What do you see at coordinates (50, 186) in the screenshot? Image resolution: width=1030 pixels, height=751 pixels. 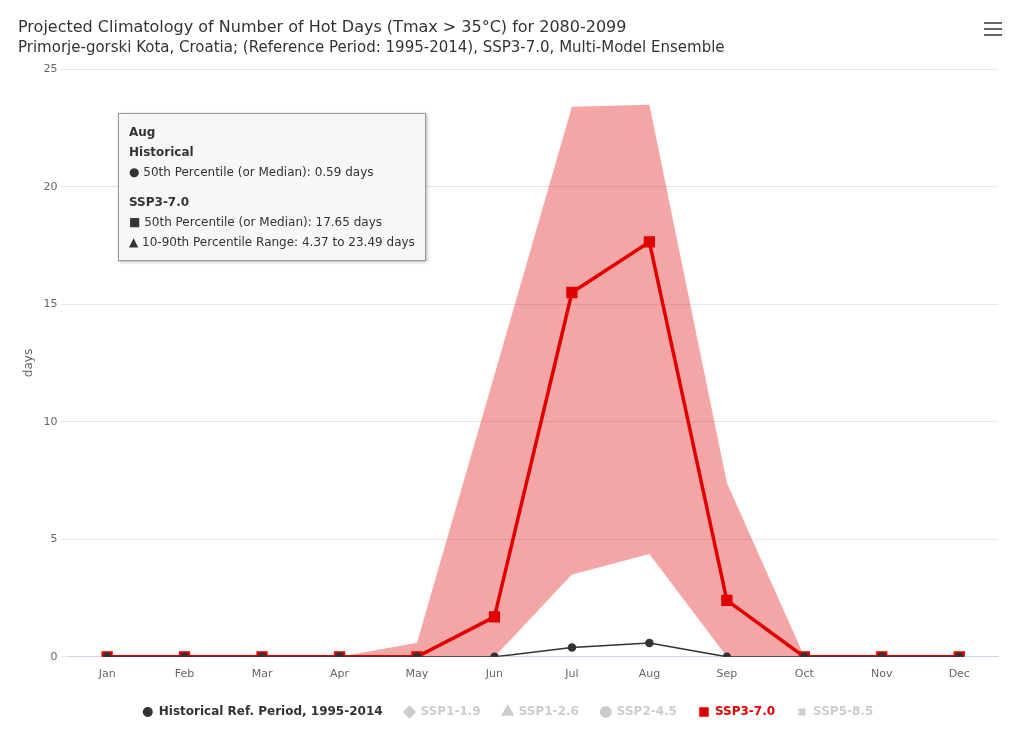 I see `y-tick-label: 20` at bounding box center [50, 186].